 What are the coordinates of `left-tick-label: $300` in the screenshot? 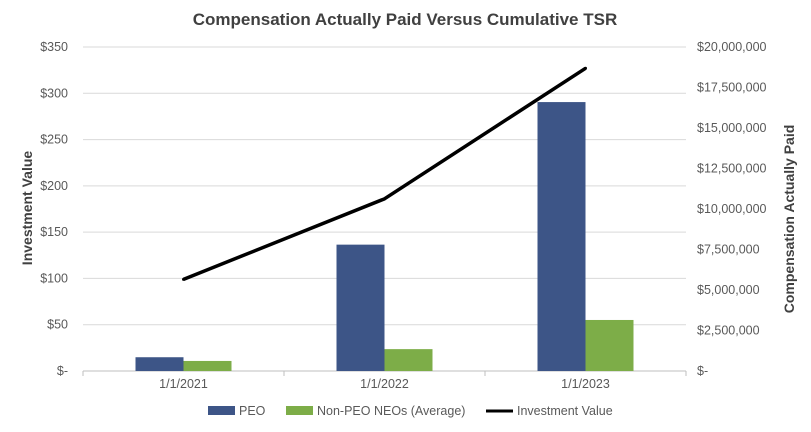 It's located at (54, 93).